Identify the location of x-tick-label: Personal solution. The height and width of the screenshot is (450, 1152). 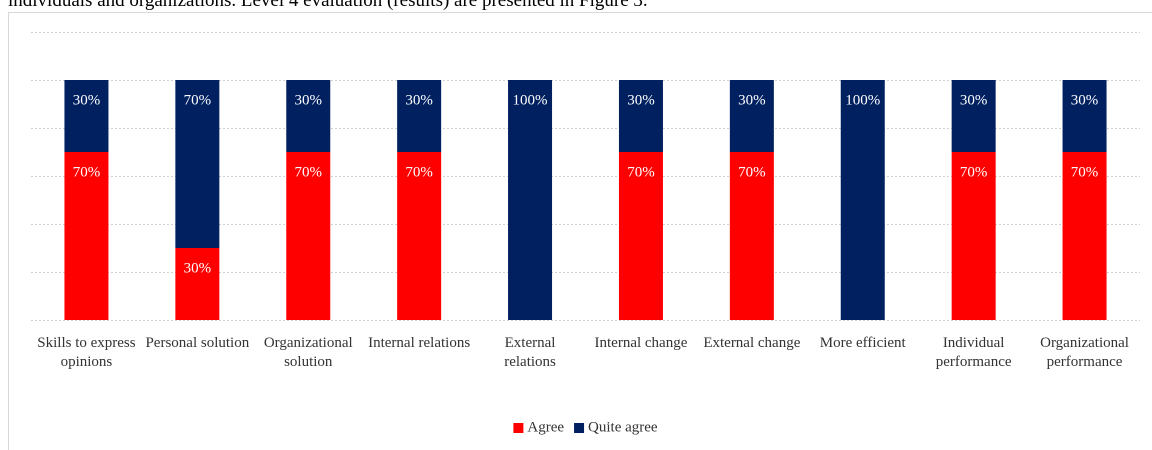
(197, 343).